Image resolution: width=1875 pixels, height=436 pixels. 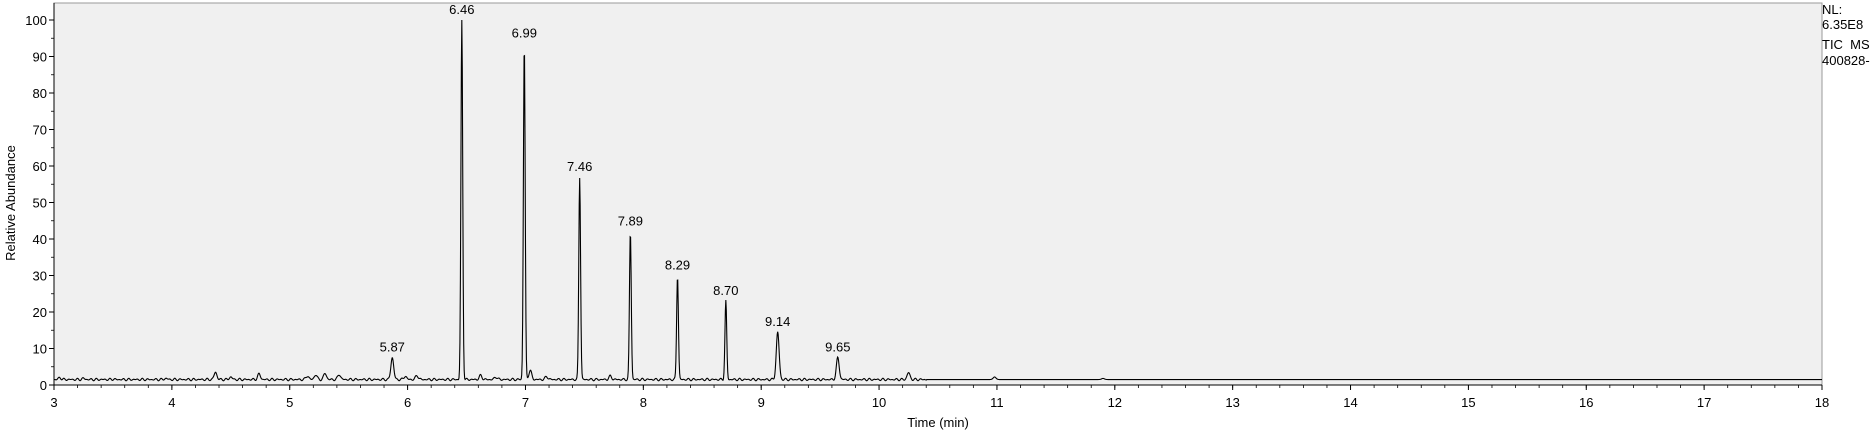 What do you see at coordinates (1842, 24) in the screenshot?
I see `nl-value: 6.35E8` at bounding box center [1842, 24].